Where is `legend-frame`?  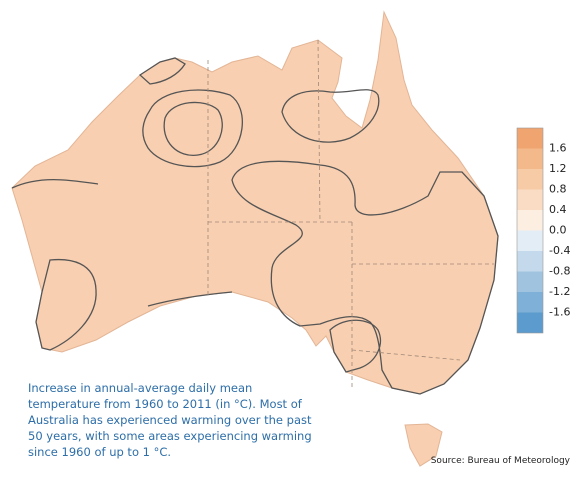
legend-frame is located at coordinates (530, 230).